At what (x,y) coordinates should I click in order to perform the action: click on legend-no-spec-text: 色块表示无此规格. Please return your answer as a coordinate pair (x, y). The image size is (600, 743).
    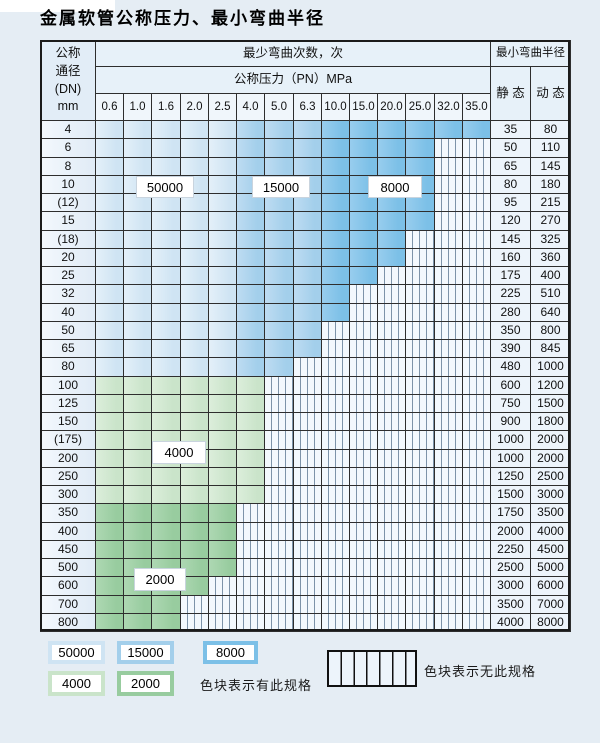
    Looking at the image, I should click on (480, 671).